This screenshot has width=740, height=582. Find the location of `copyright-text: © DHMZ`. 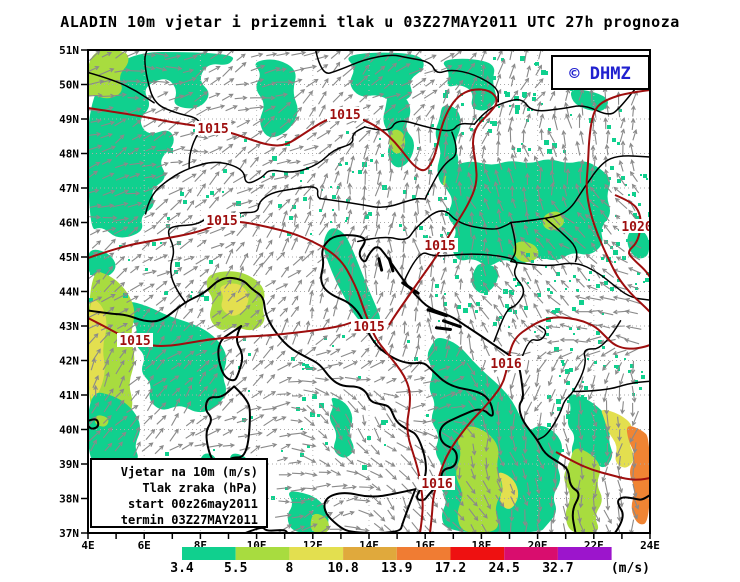

copyright-text: © DHMZ is located at coordinates (599, 74).